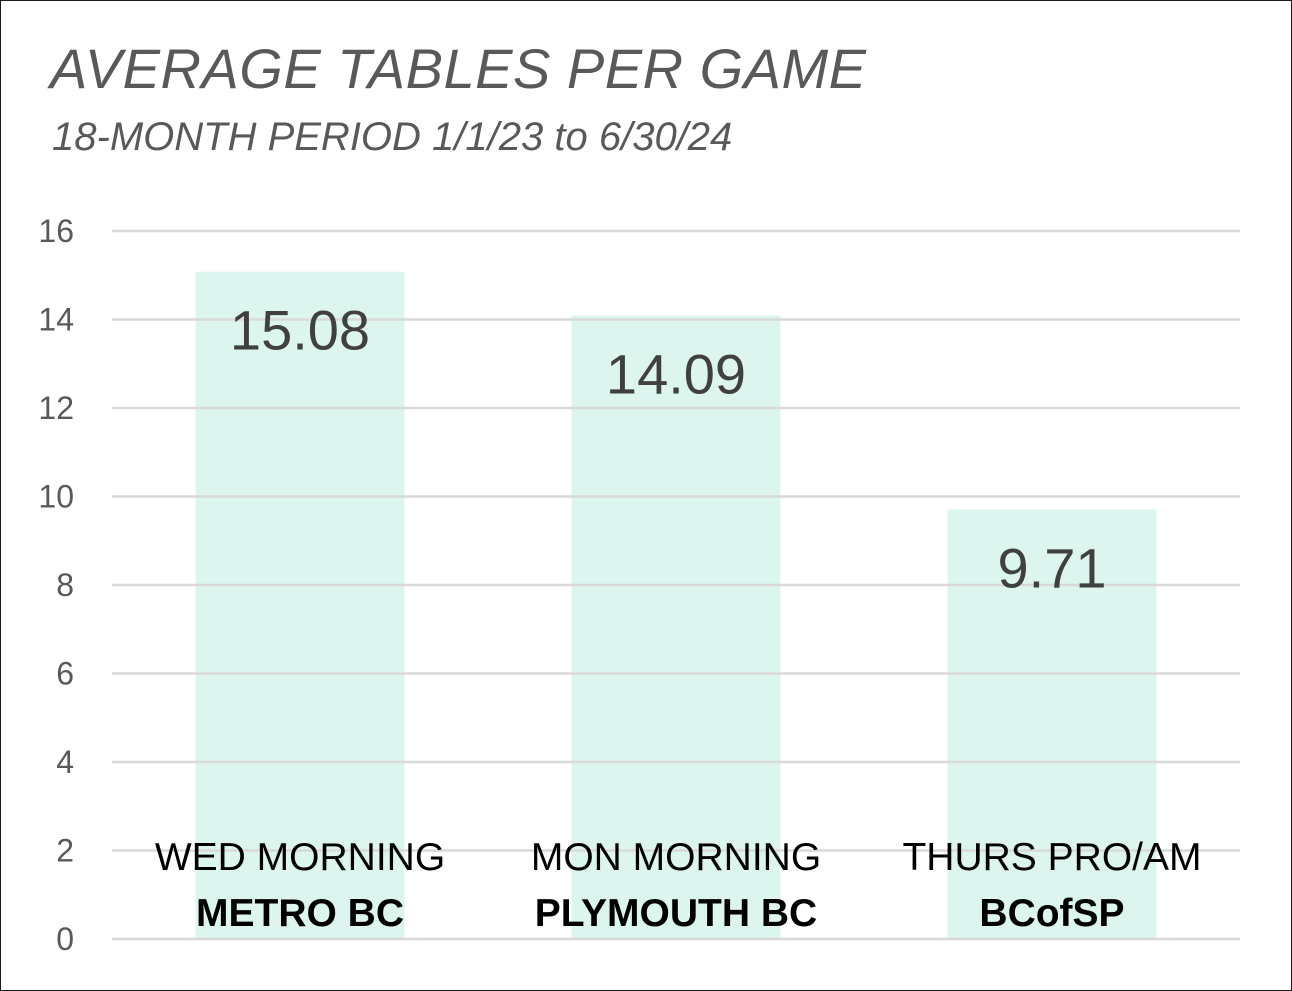  I want to click on y-tick-label: 6, so click(65, 674).